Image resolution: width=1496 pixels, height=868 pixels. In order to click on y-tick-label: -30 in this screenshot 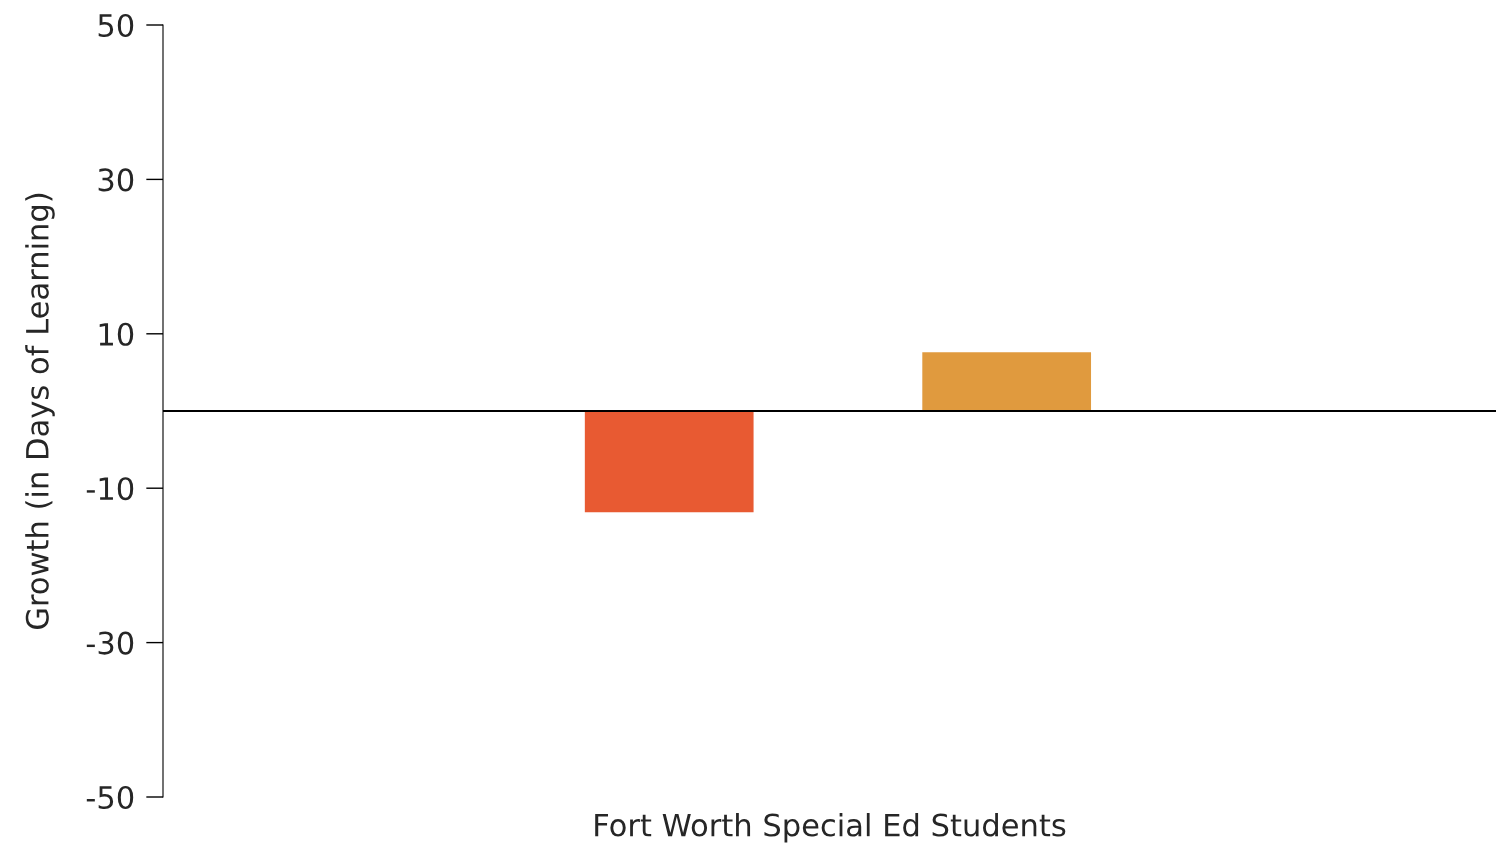, I will do `click(110, 643)`.